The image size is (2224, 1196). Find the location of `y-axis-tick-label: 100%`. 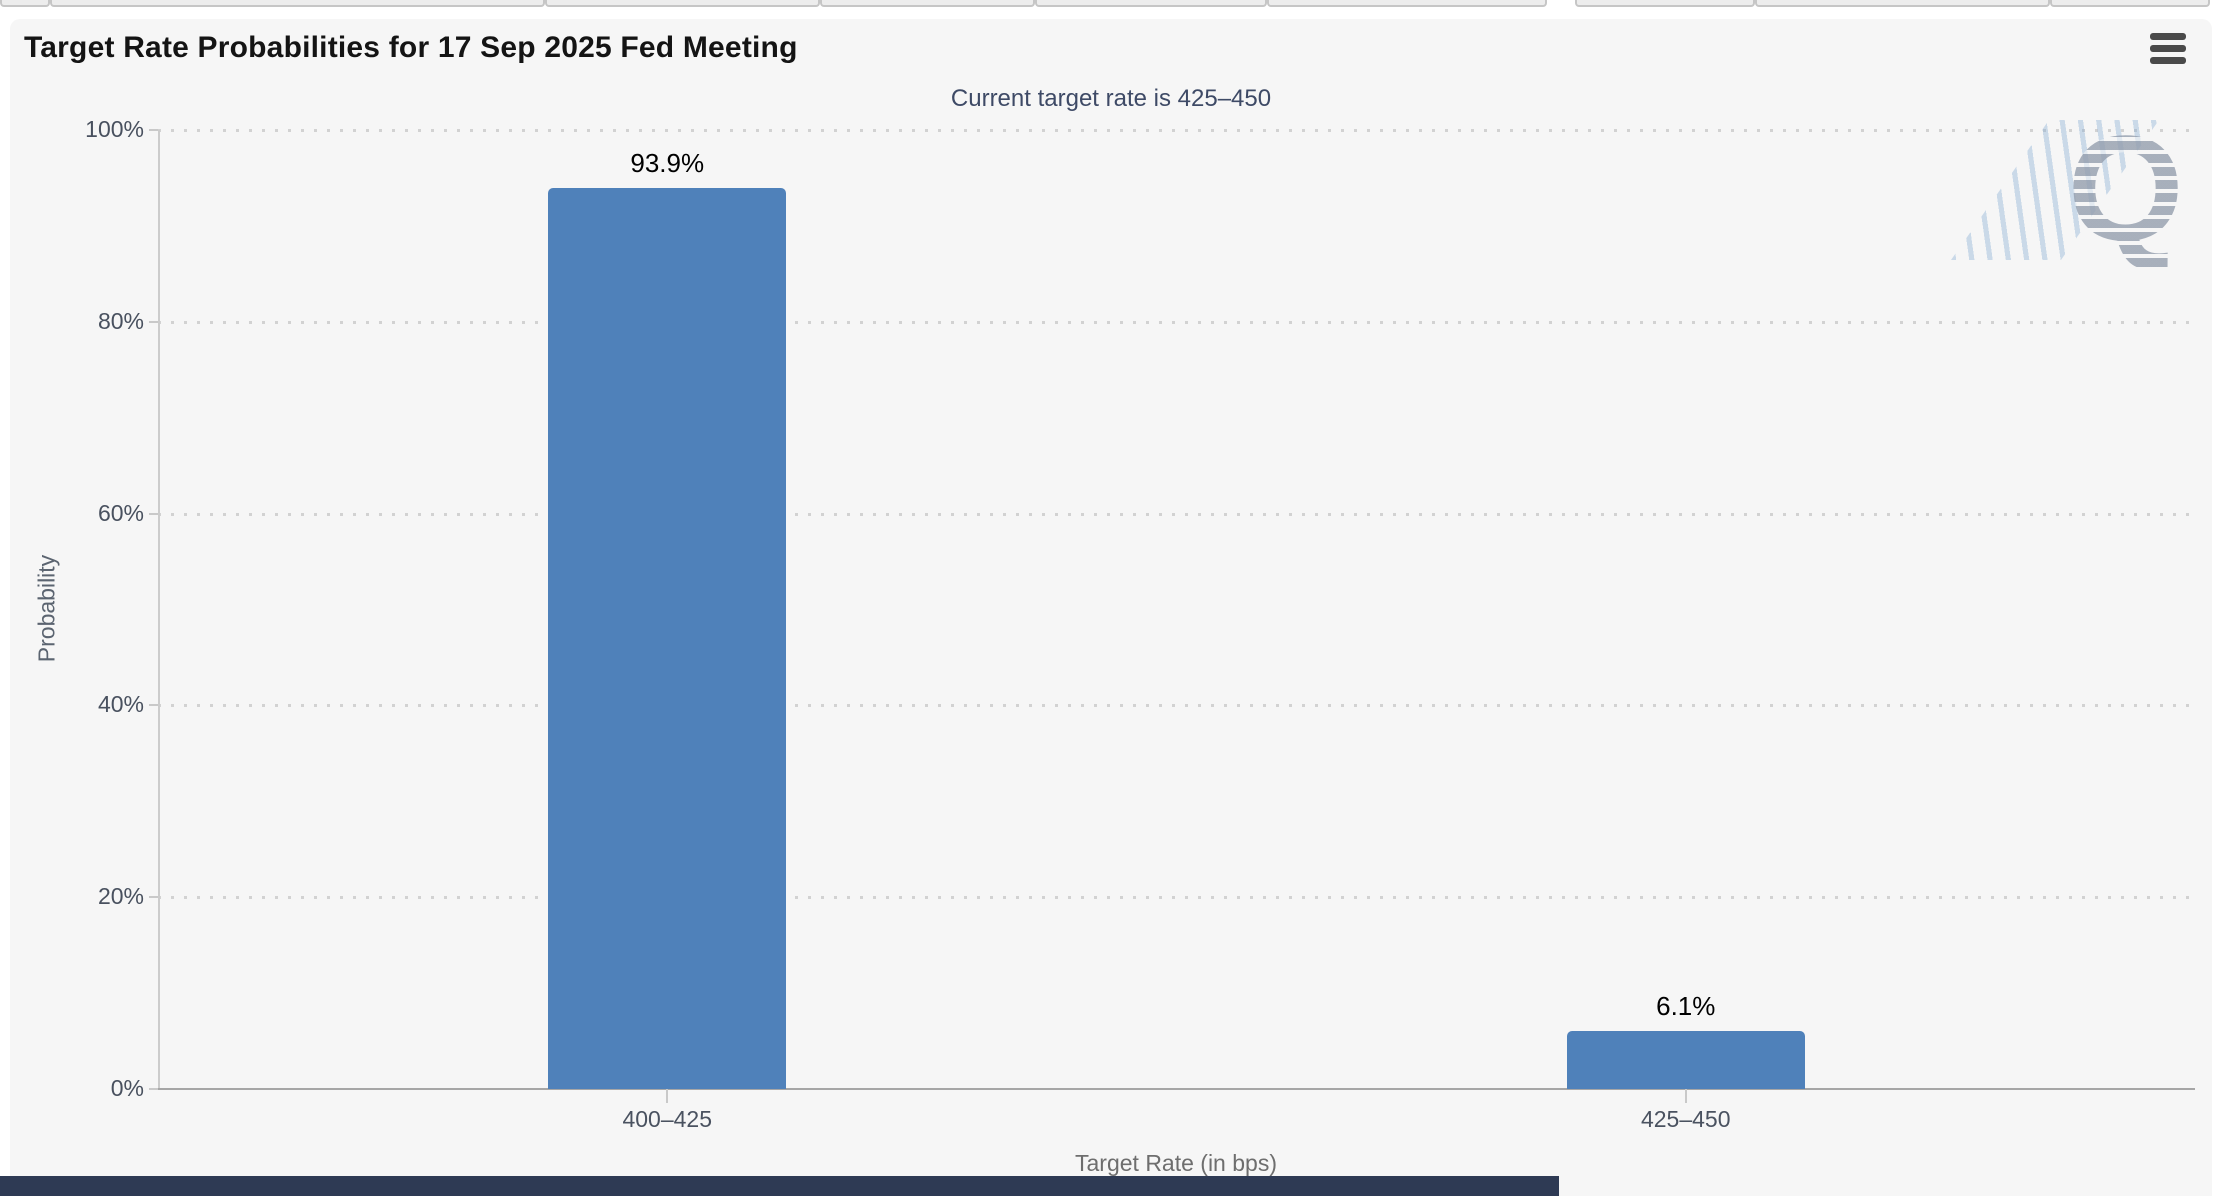

y-axis-tick-label: 100% is located at coordinates (114, 129).